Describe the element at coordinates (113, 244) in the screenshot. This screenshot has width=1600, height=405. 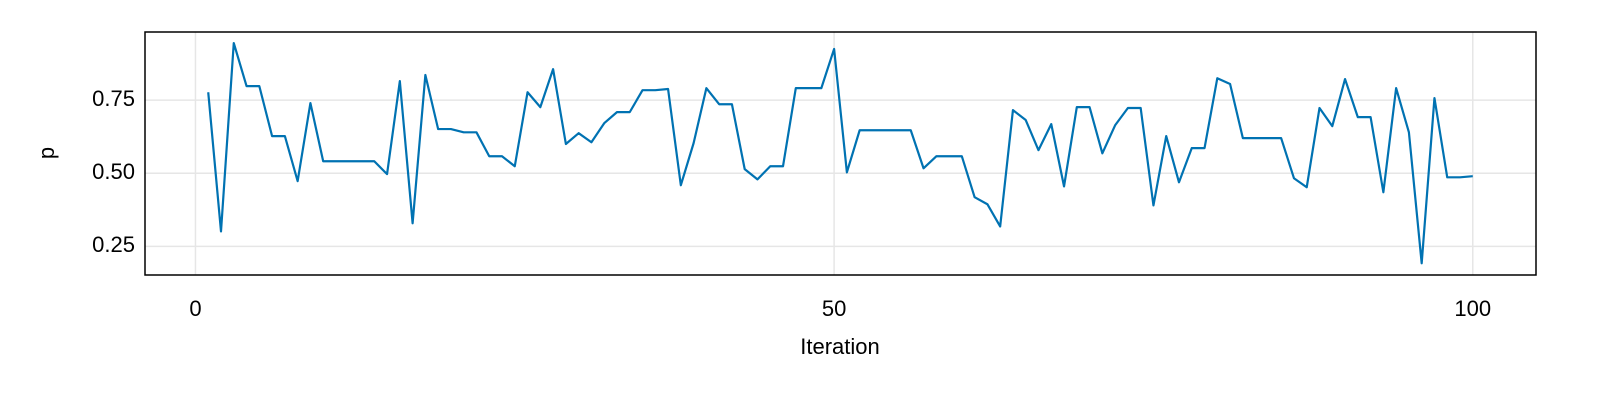
I see `y-tick-label: 0.25` at that location.